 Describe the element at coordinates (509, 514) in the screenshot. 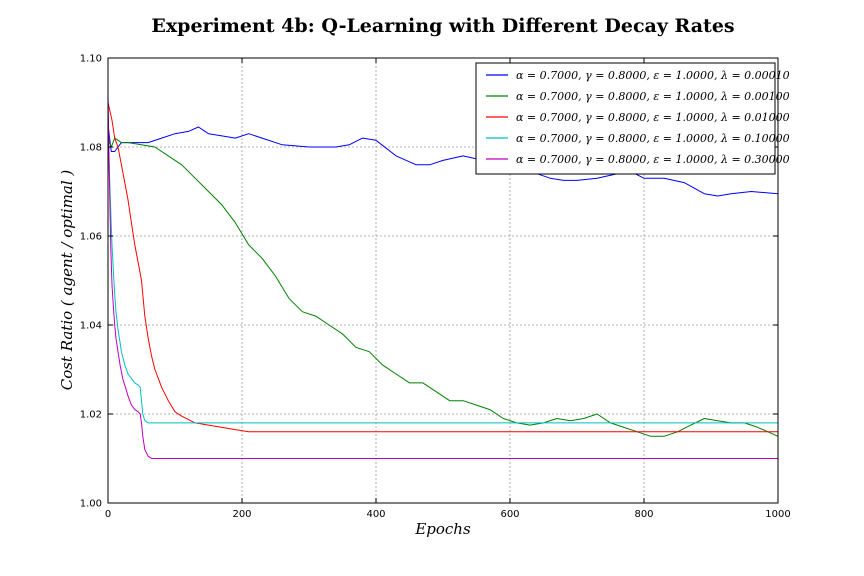

I see `x-tick-label: 600` at that location.